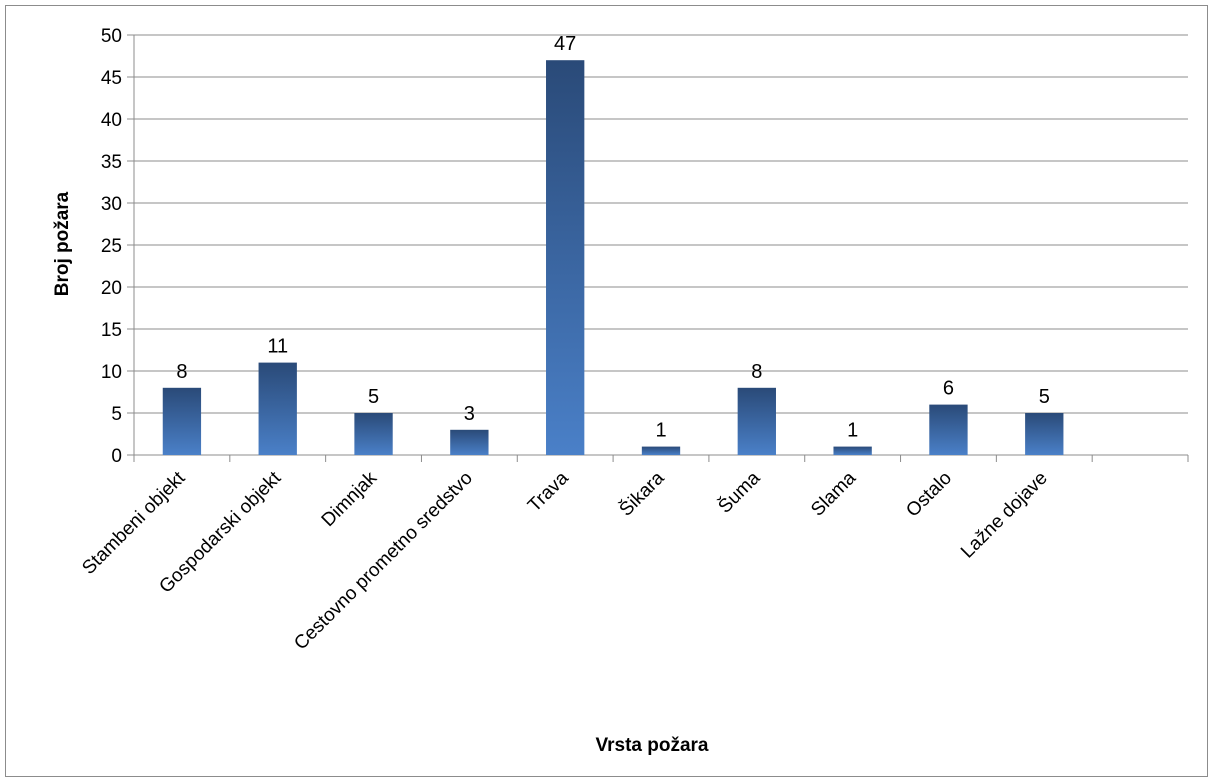 The width and height of the screenshot is (1213, 782). What do you see at coordinates (111, 78) in the screenshot?
I see `y-tick-label: 45` at bounding box center [111, 78].